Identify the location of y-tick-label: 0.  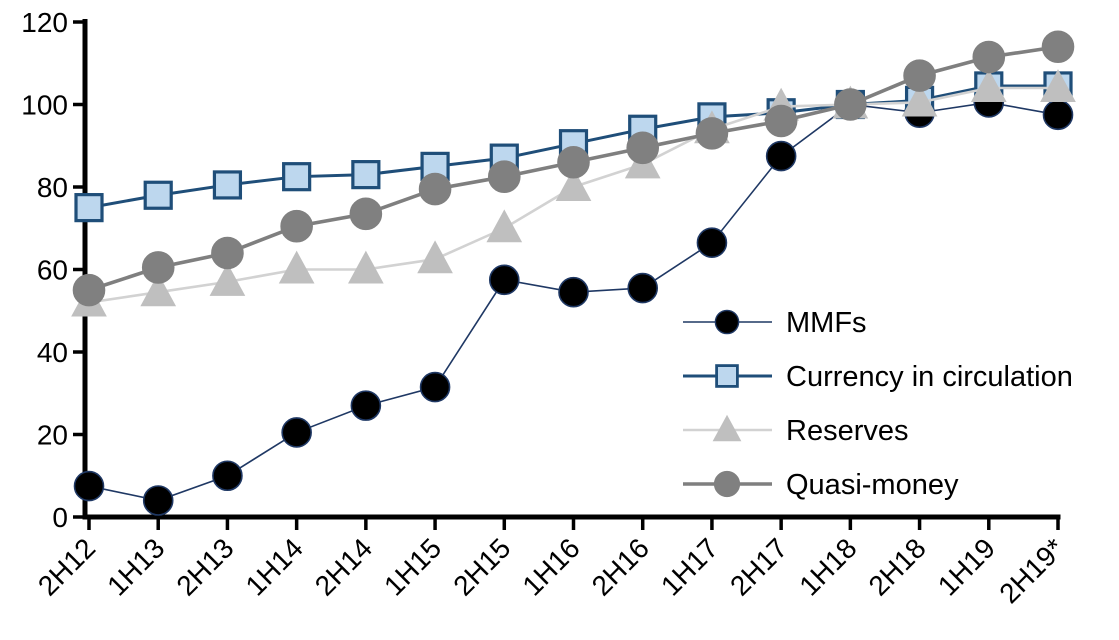
(60, 517).